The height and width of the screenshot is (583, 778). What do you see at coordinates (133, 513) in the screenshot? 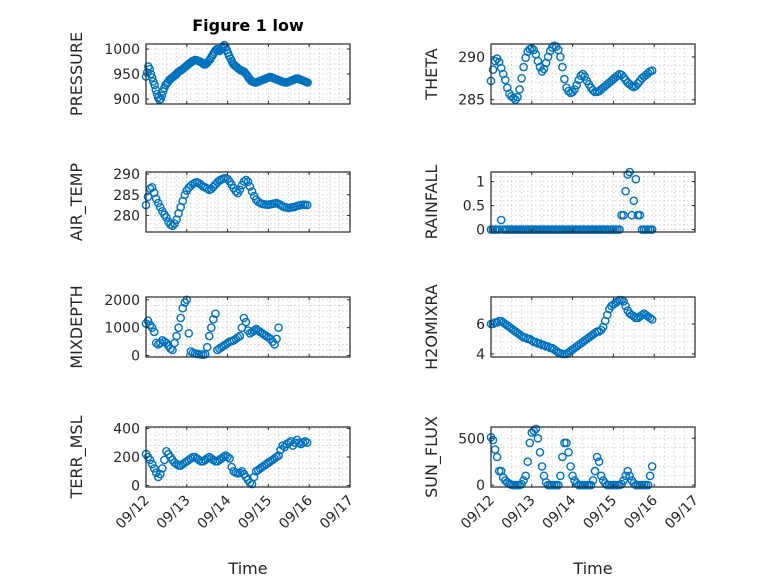
I see `x-tick-label: 09/12` at bounding box center [133, 513].